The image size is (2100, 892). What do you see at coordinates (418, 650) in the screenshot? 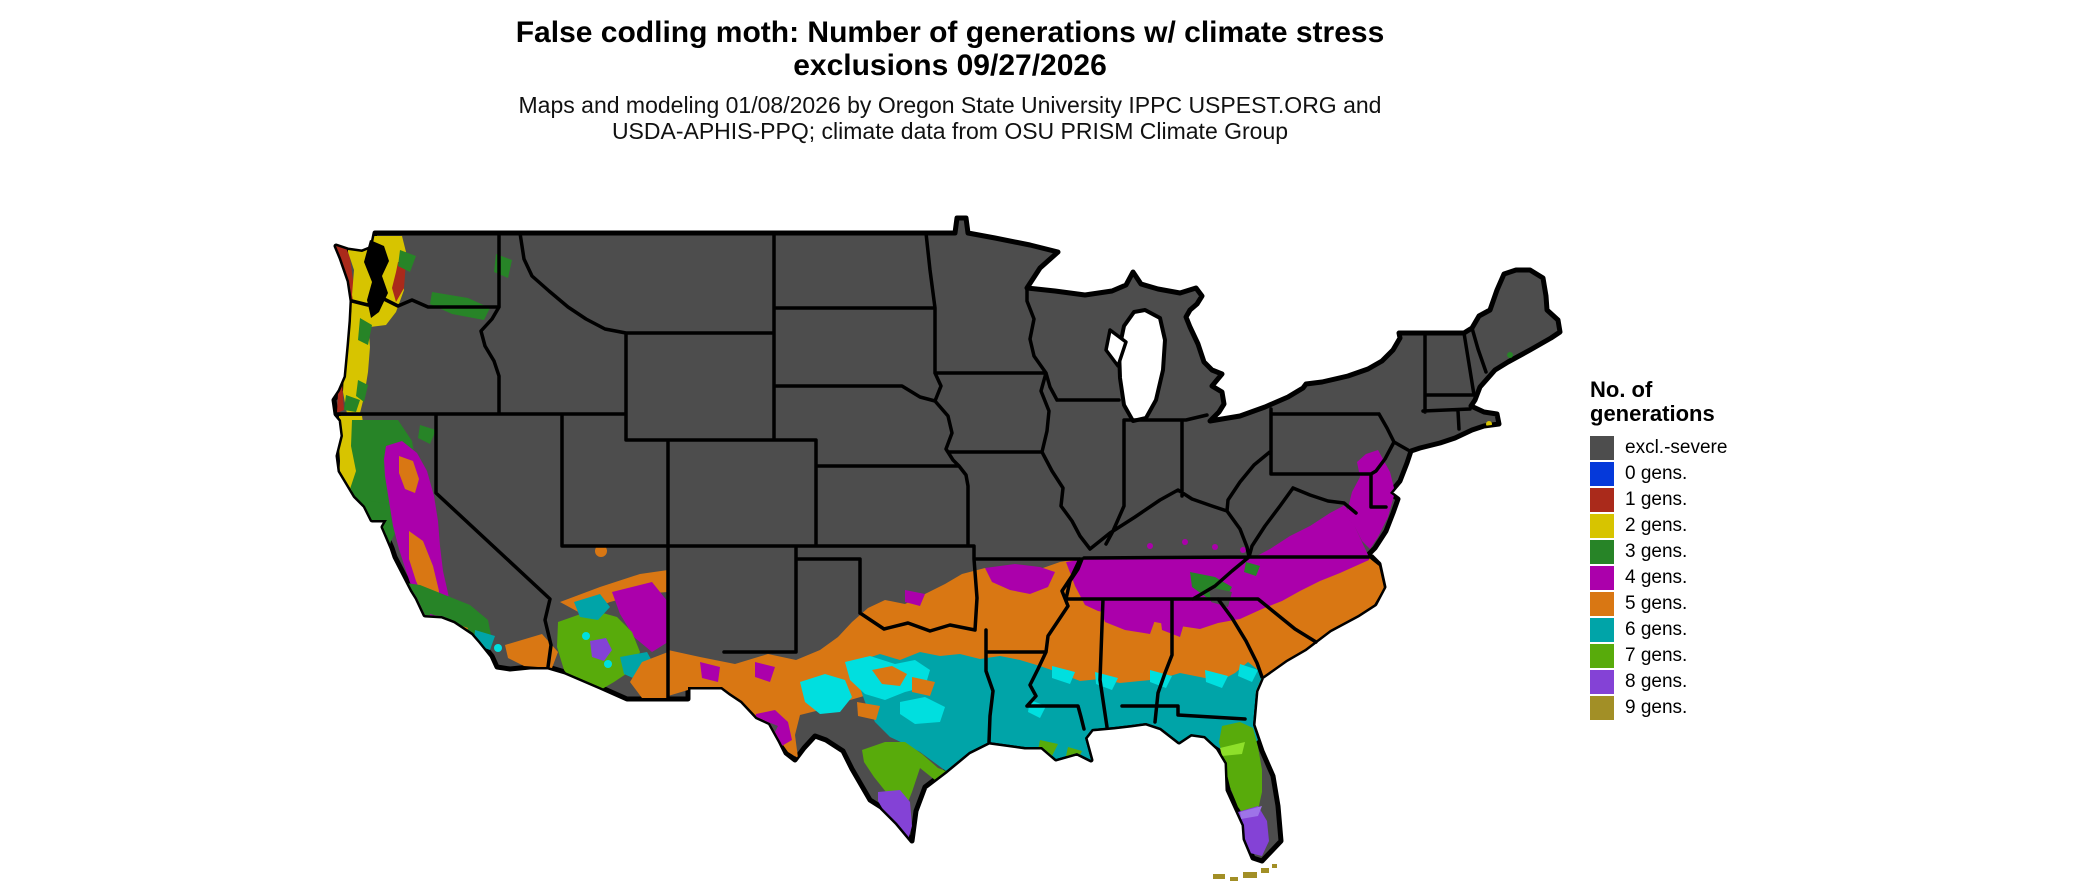
I see `island-yellow` at bounding box center [418, 650].